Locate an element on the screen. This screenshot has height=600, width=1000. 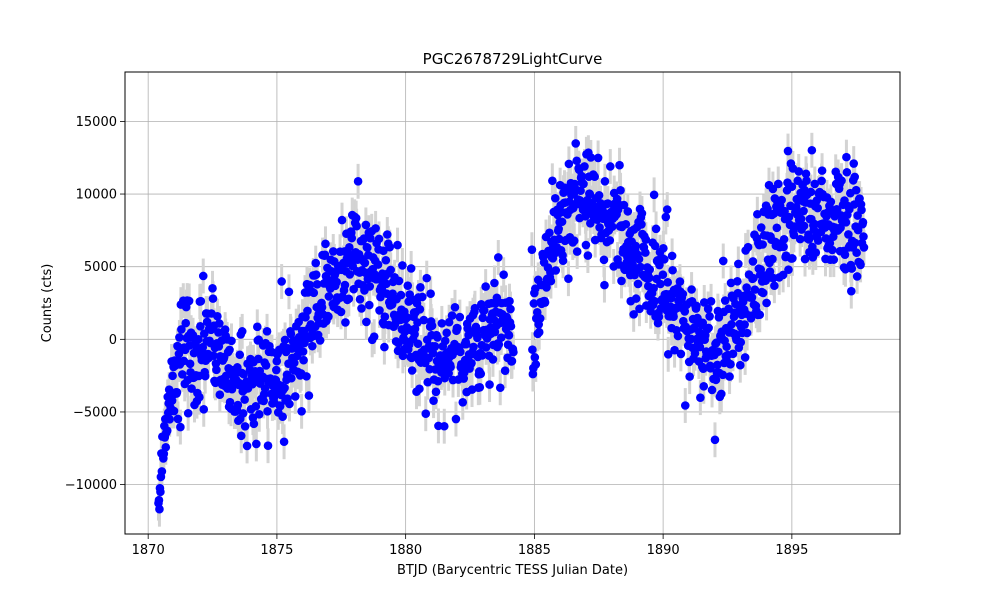
y-tick-label: 15000 is located at coordinates (96, 122).